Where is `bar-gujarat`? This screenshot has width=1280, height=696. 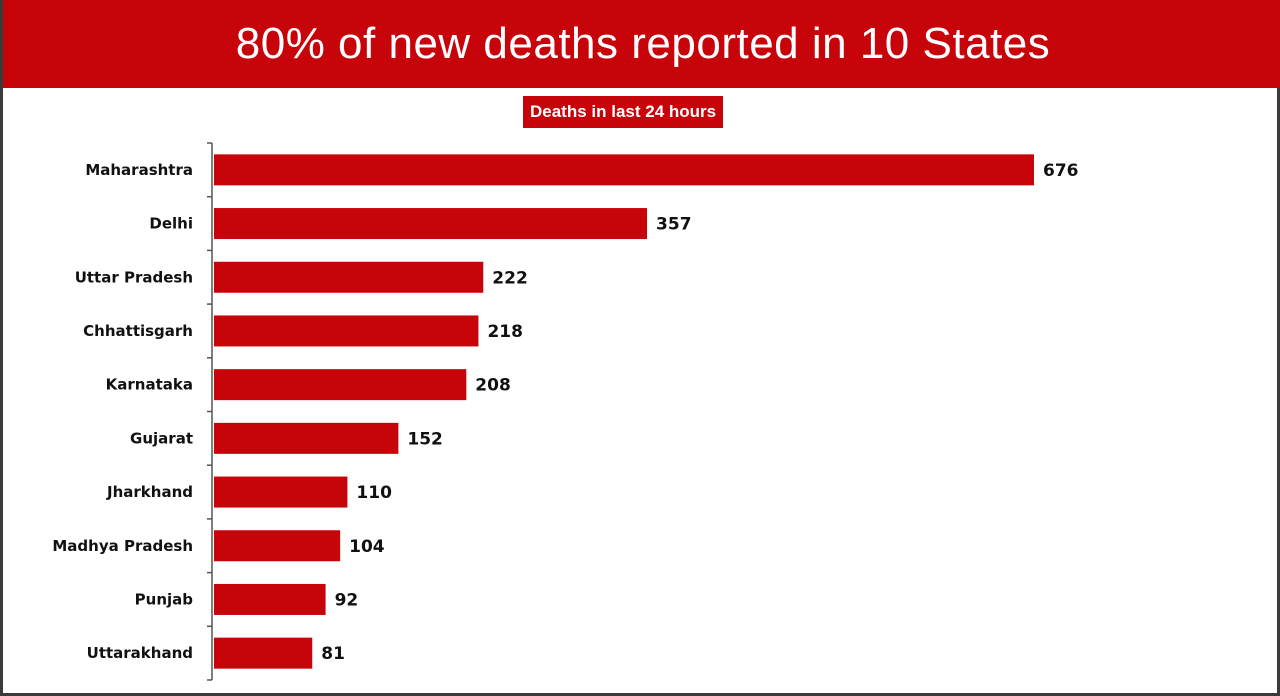 bar-gujarat is located at coordinates (306, 438).